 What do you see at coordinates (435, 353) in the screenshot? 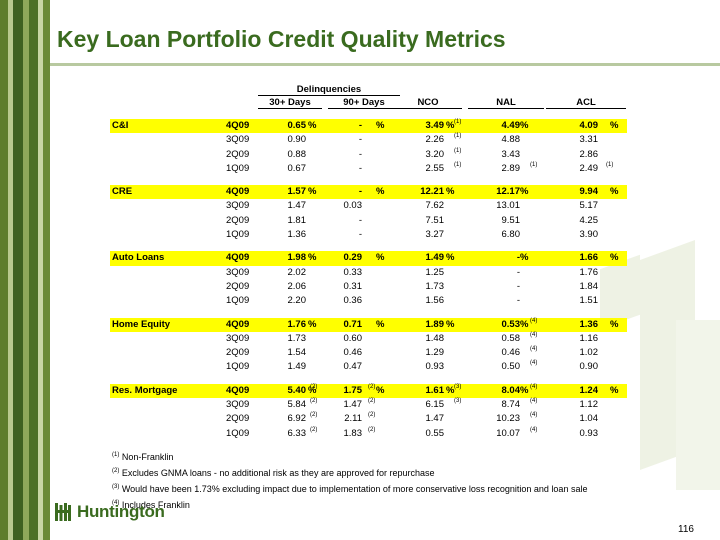
I see `cell-nco: 1.29` at bounding box center [435, 353].